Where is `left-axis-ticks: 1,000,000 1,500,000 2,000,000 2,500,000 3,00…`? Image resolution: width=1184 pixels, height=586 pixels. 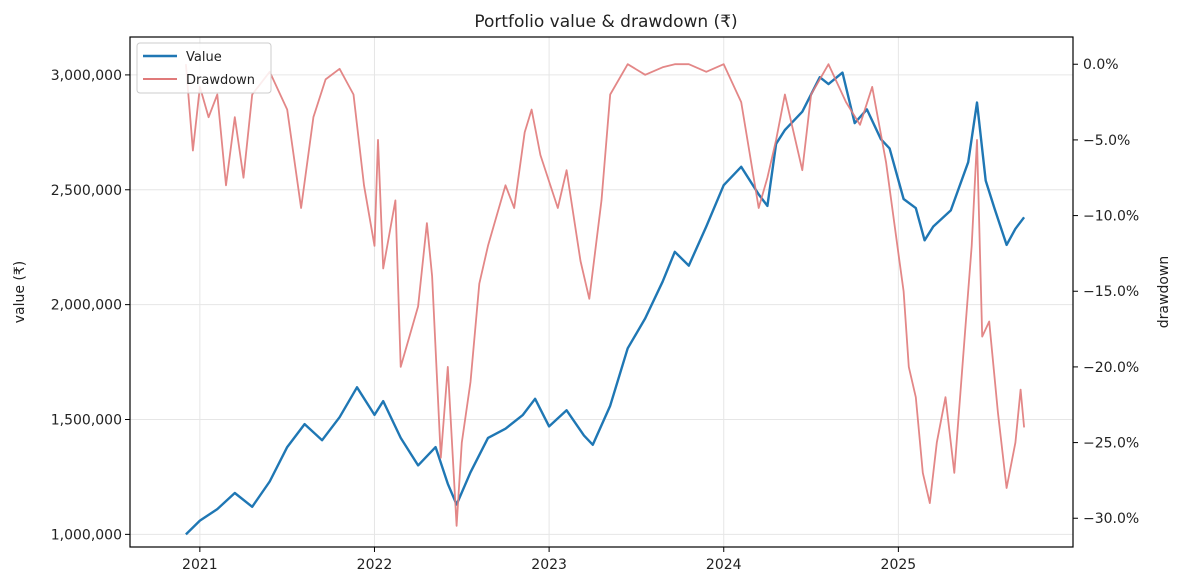 left-axis-ticks: 1,000,000 1,500,000 2,000,000 2,500,000 3,00… is located at coordinates (90, 305).